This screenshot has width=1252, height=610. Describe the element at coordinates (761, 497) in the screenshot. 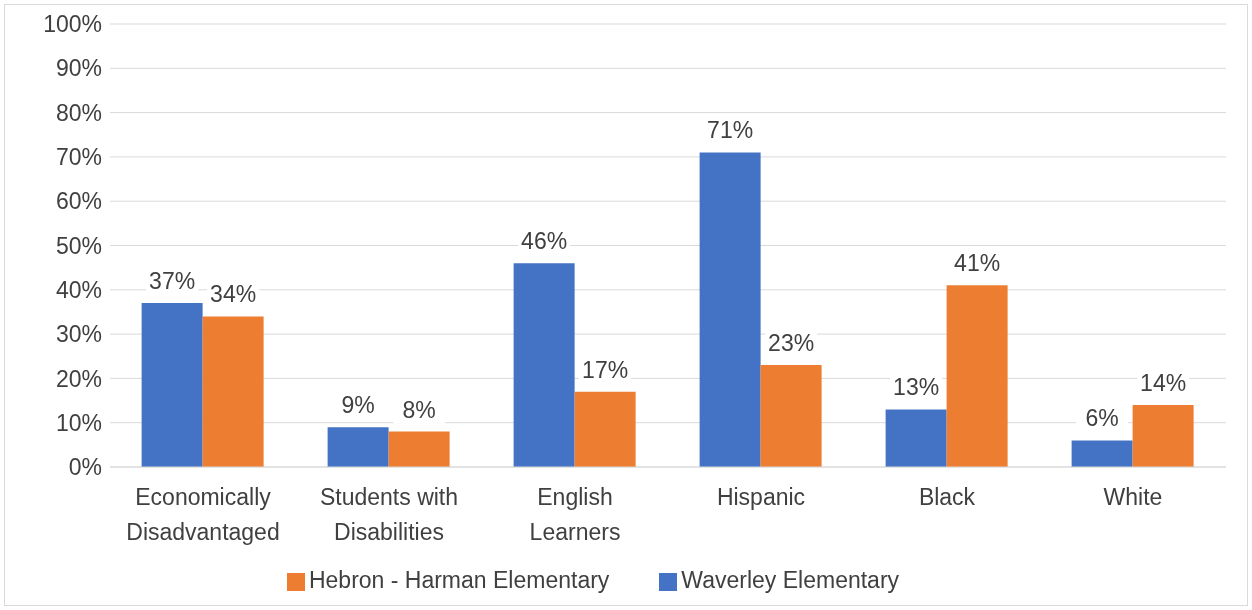

I see `x-tick-label: Hispanic` at that location.